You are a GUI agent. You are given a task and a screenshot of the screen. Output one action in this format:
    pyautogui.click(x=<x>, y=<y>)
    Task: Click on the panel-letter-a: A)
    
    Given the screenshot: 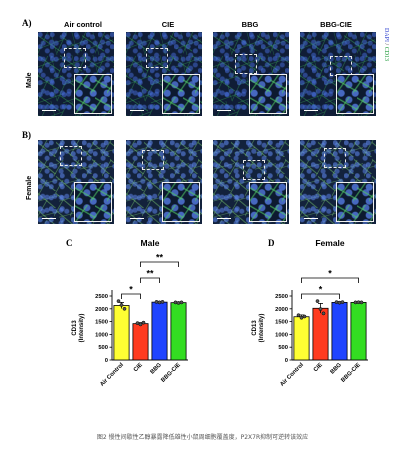 What is the action you would take?
    pyautogui.click(x=27, y=23)
    